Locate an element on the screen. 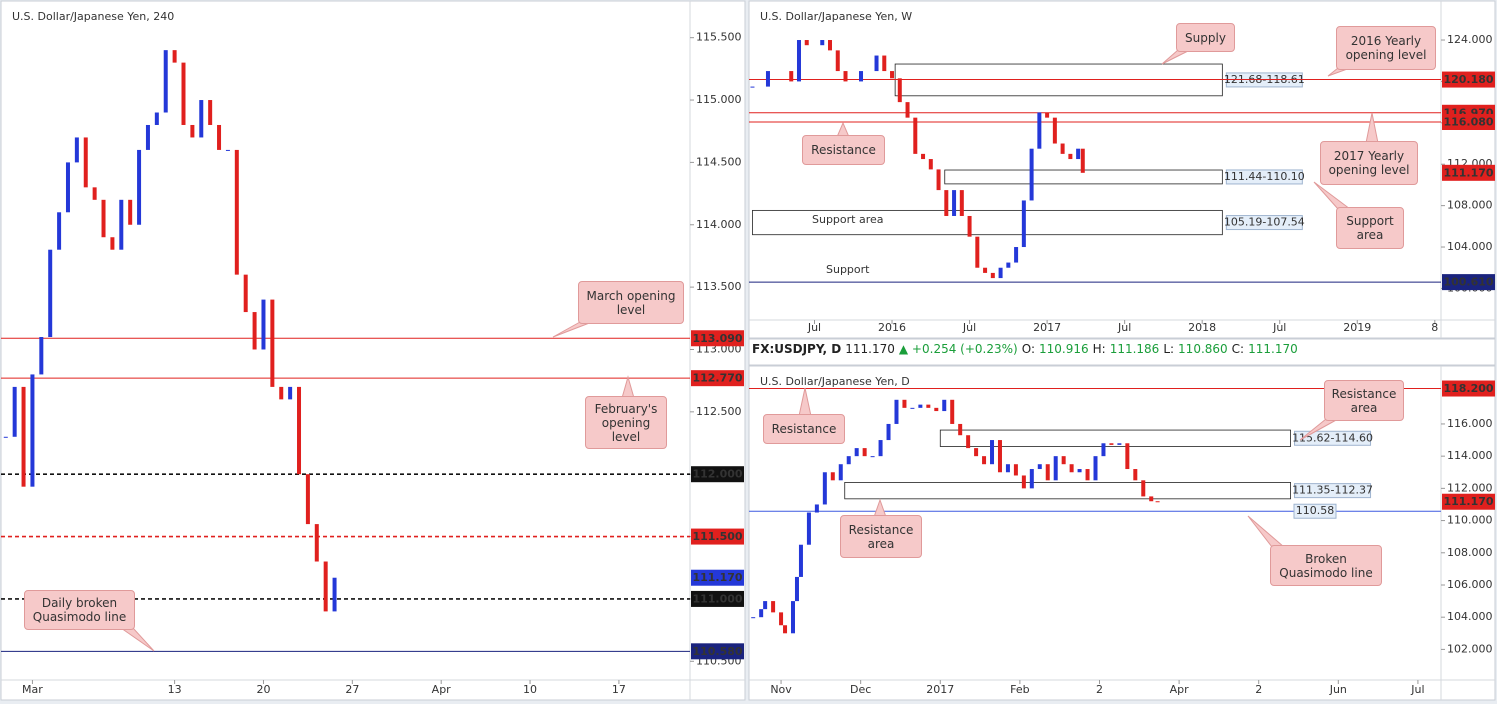  price-badge-label: 111.000 is located at coordinates (717, 598).